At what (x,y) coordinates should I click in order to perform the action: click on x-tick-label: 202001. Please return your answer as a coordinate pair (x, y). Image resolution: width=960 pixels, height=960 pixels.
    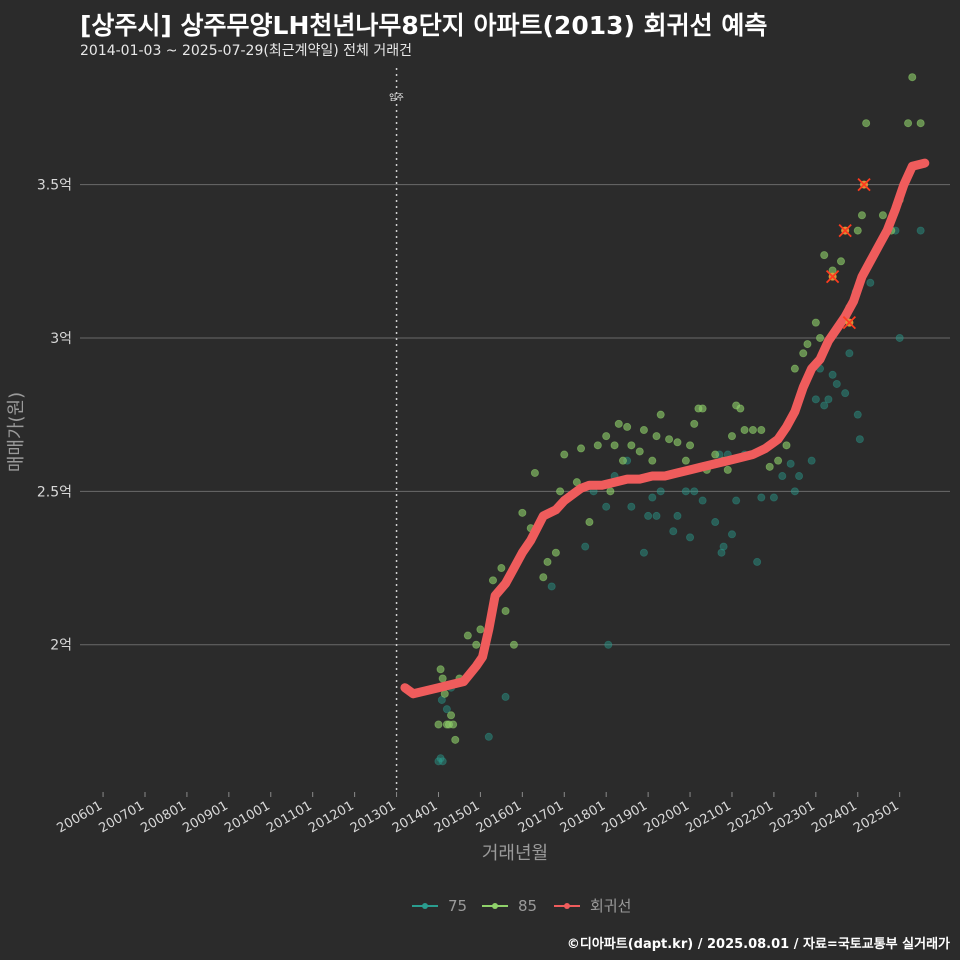
    Looking at the image, I should click on (667, 817).